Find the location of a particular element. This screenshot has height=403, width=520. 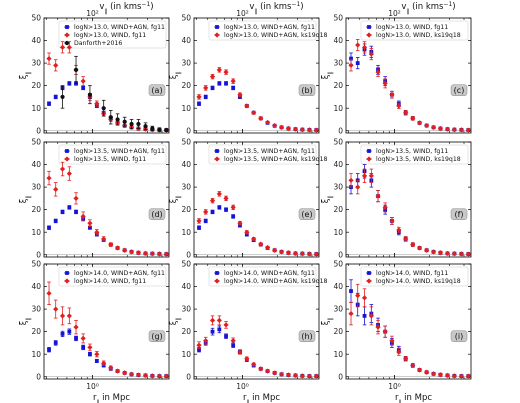

bottom-tick-label: 10⁰ is located at coordinates (242, 386).